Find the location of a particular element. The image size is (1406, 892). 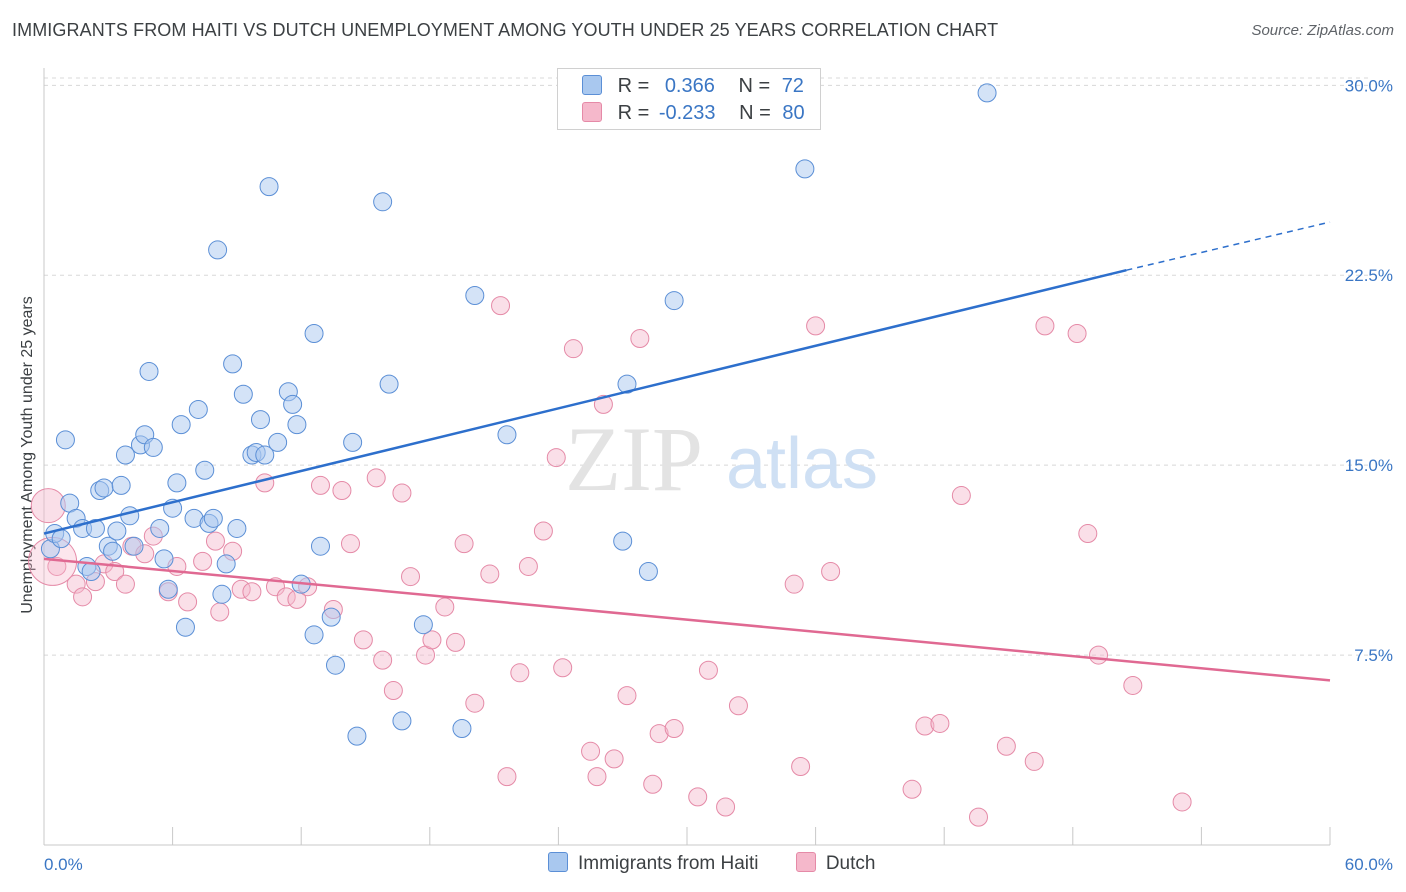

r-value: -0.233 is located at coordinates (687, 113).